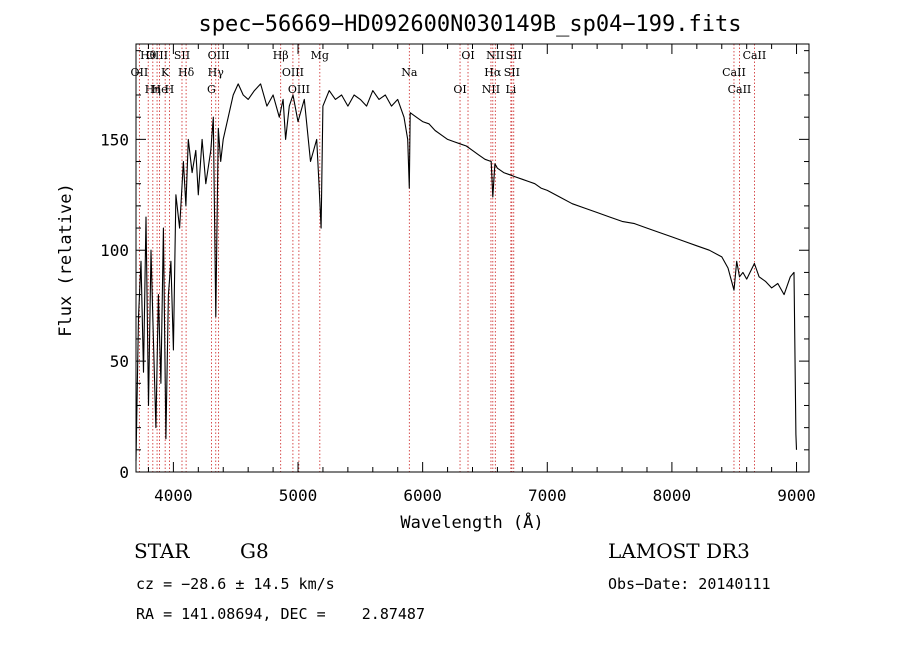  I want to click on obs-date: Obs−Date: 20140111, so click(689, 584).